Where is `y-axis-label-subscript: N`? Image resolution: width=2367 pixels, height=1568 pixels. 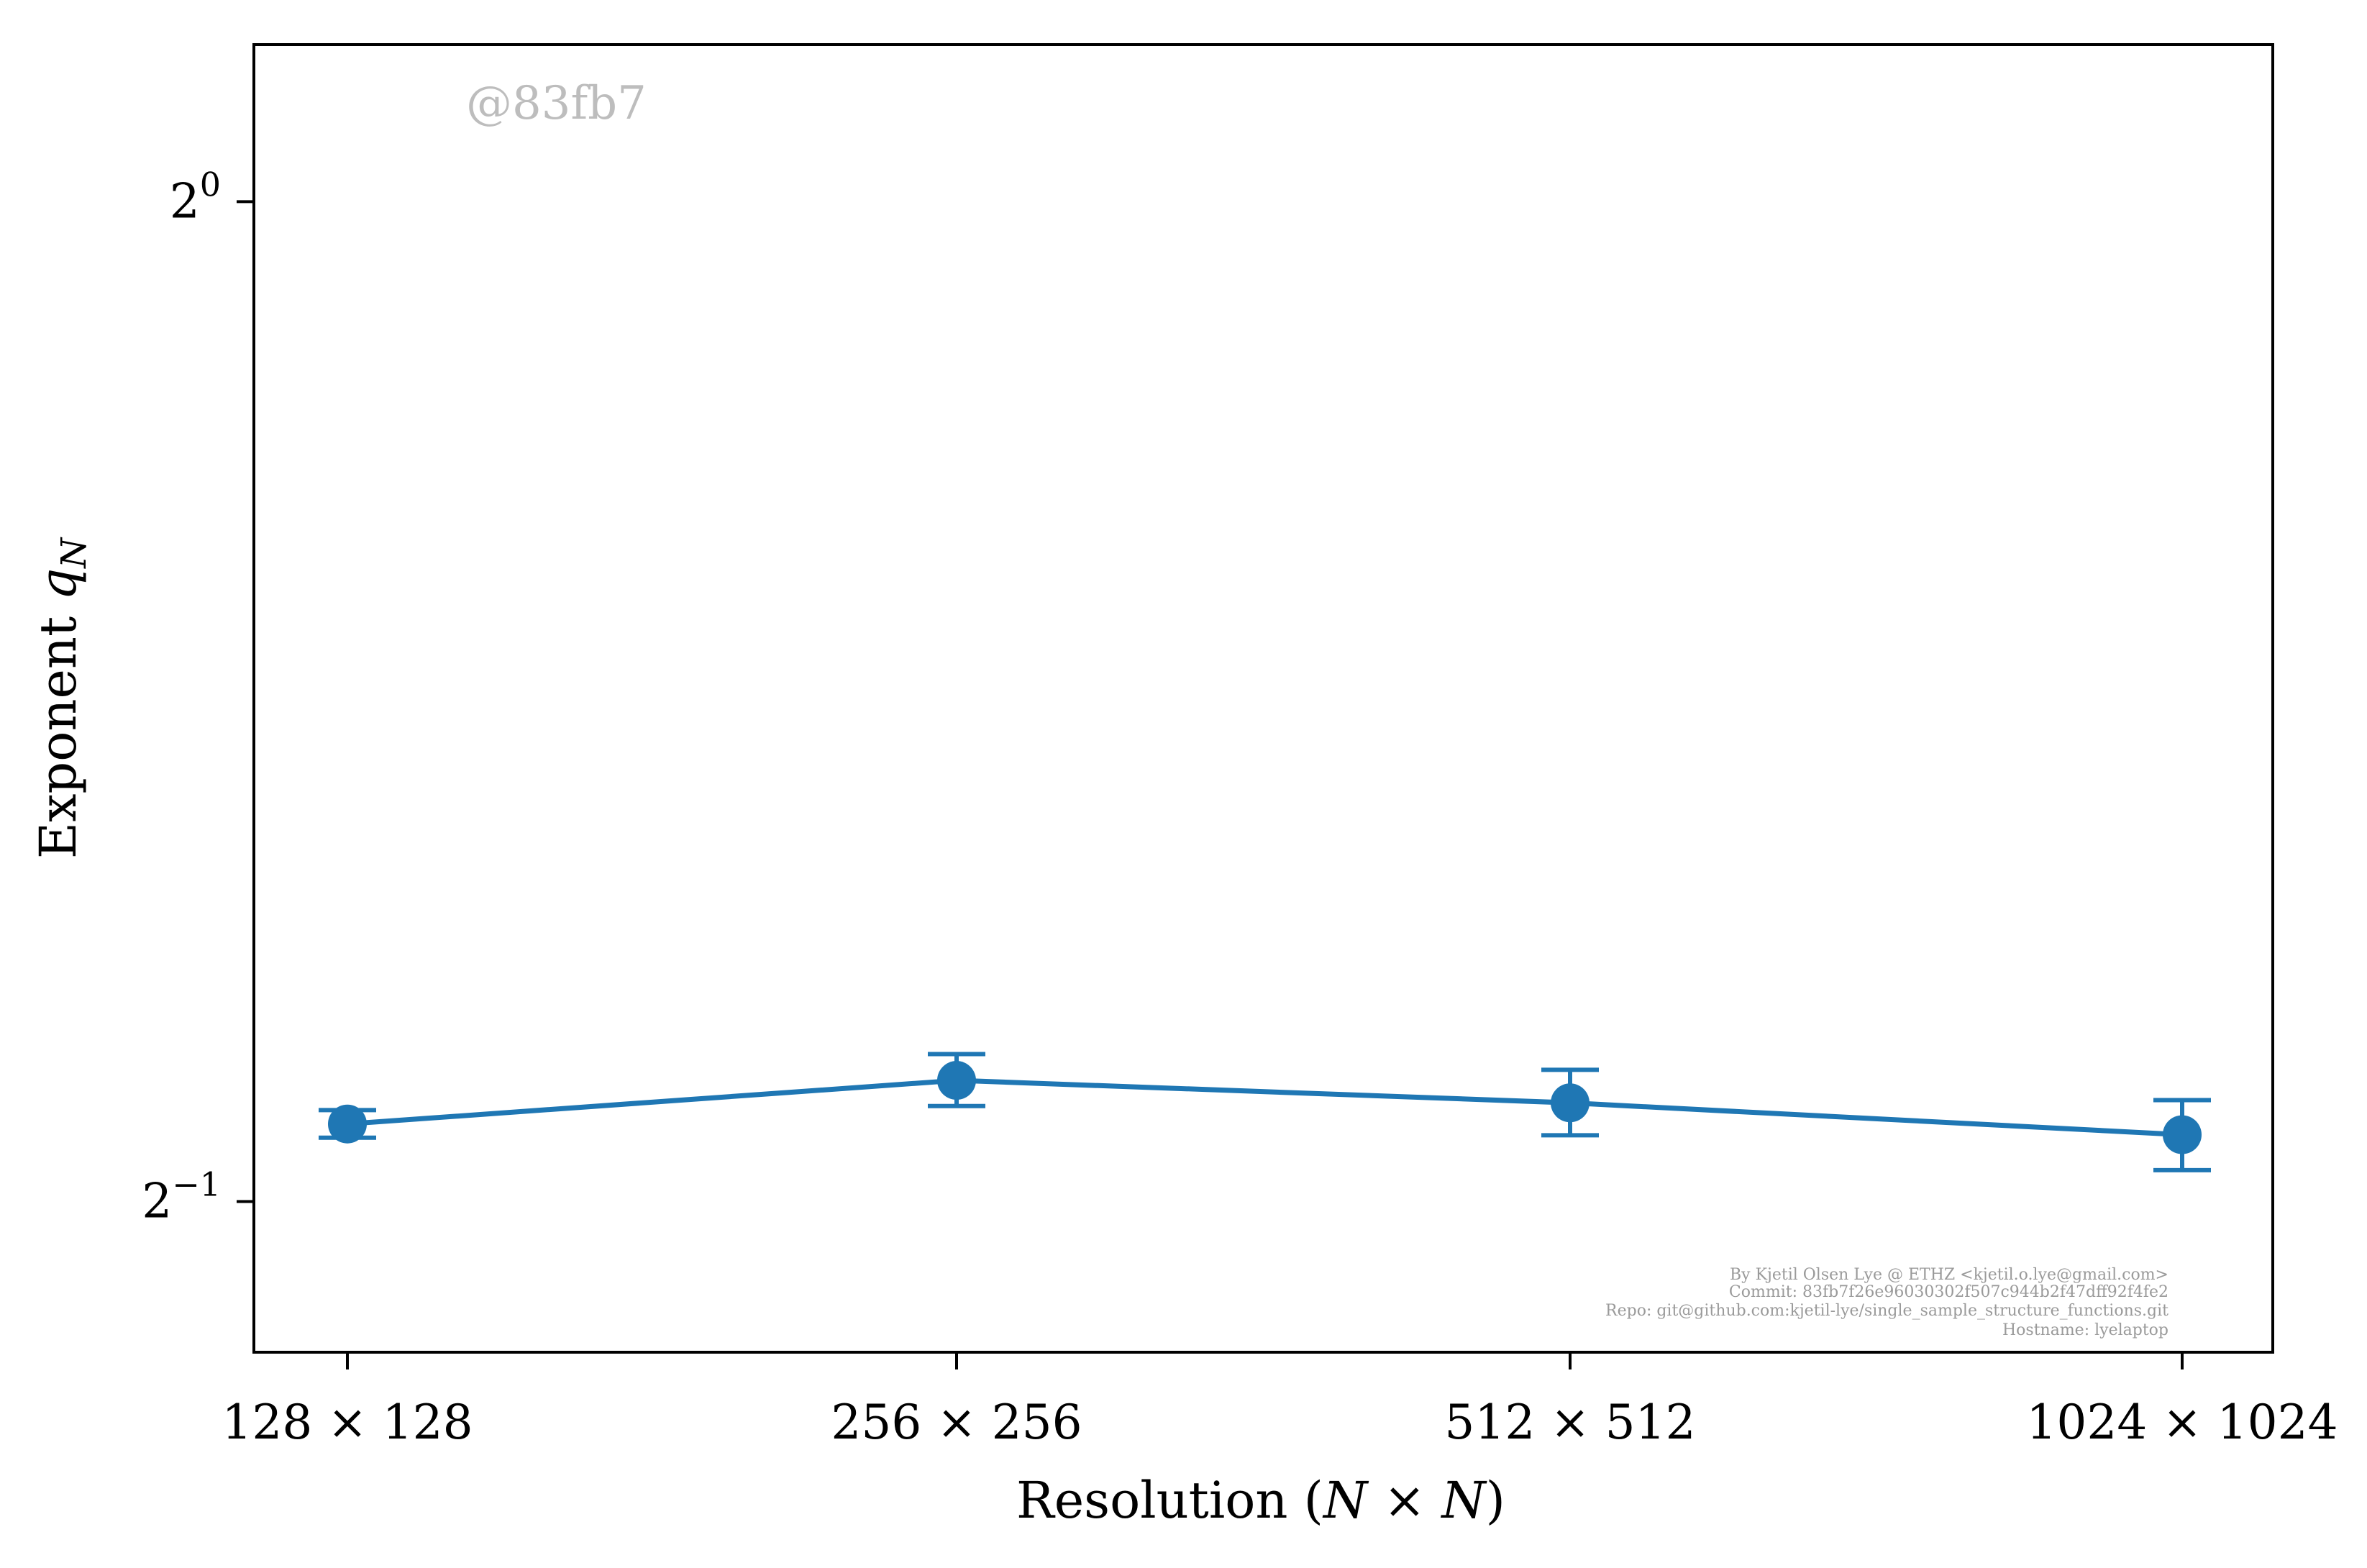 y-axis-label-subscript: N is located at coordinates (74, 553).